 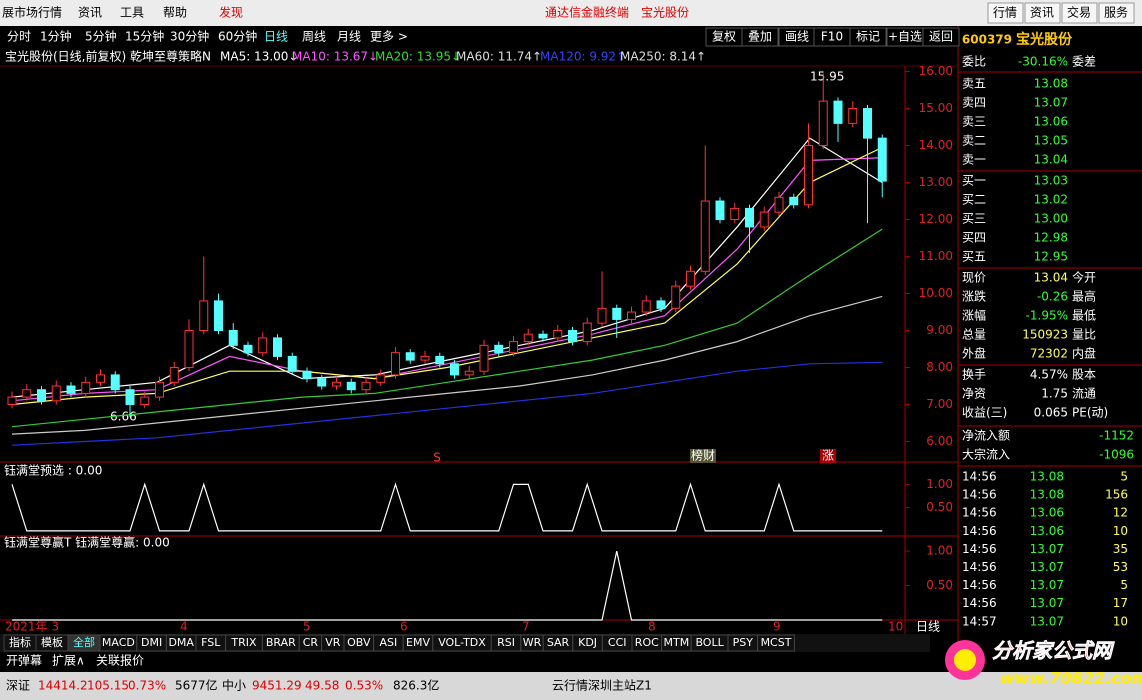 What do you see at coordinates (939, 441) in the screenshot?
I see `y-tick-label: 6.00` at bounding box center [939, 441].